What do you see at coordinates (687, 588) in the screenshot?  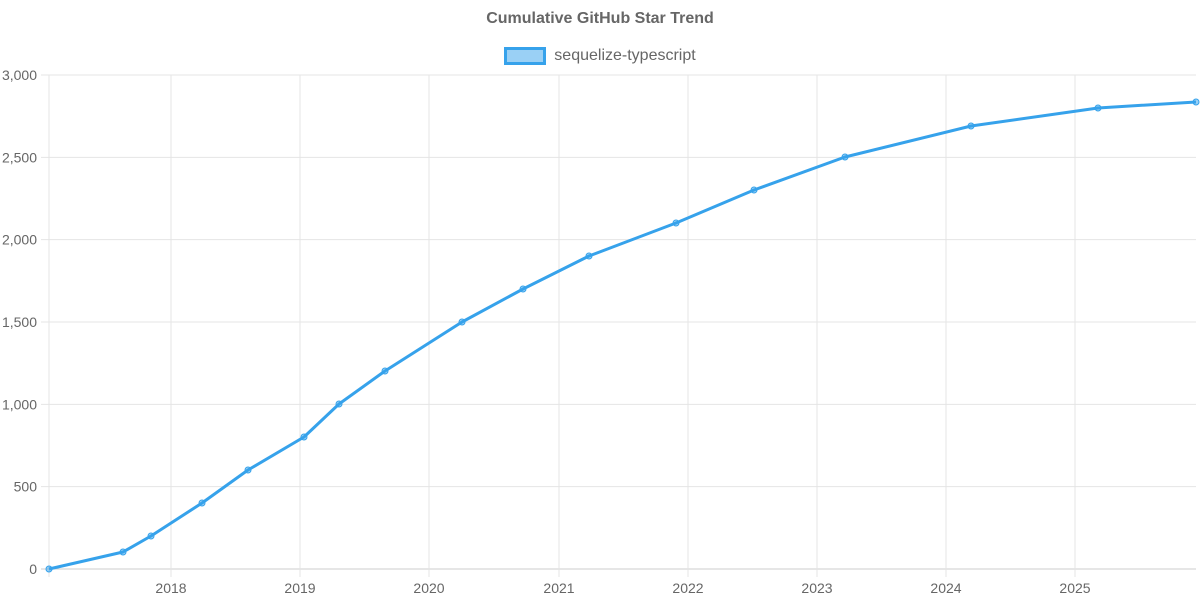 I see `x-tick-label: 2022` at bounding box center [687, 588].